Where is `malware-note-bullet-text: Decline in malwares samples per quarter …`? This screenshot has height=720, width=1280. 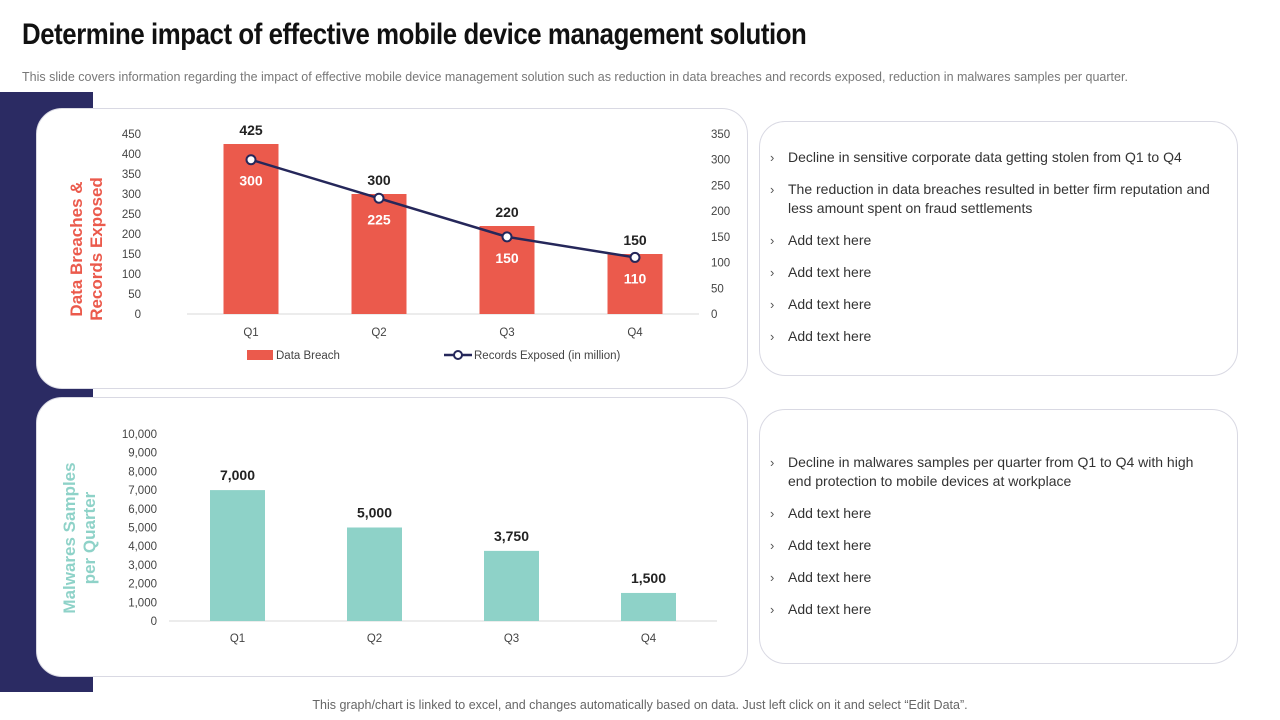 malware-note-bullet-text: Decline in malwares samples per quarter … is located at coordinates (991, 471).